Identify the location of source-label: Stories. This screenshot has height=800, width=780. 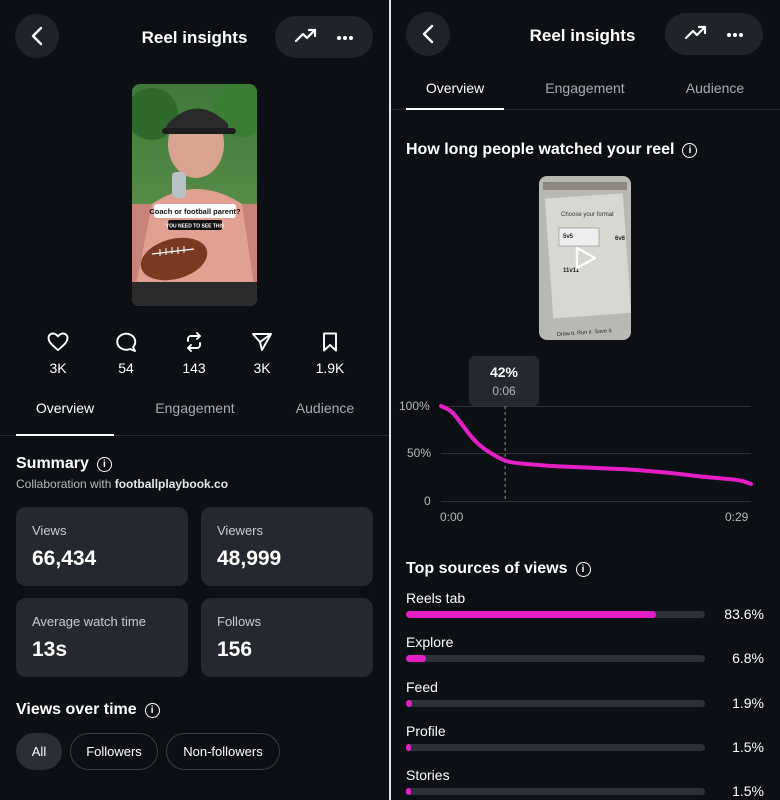
(428, 775).